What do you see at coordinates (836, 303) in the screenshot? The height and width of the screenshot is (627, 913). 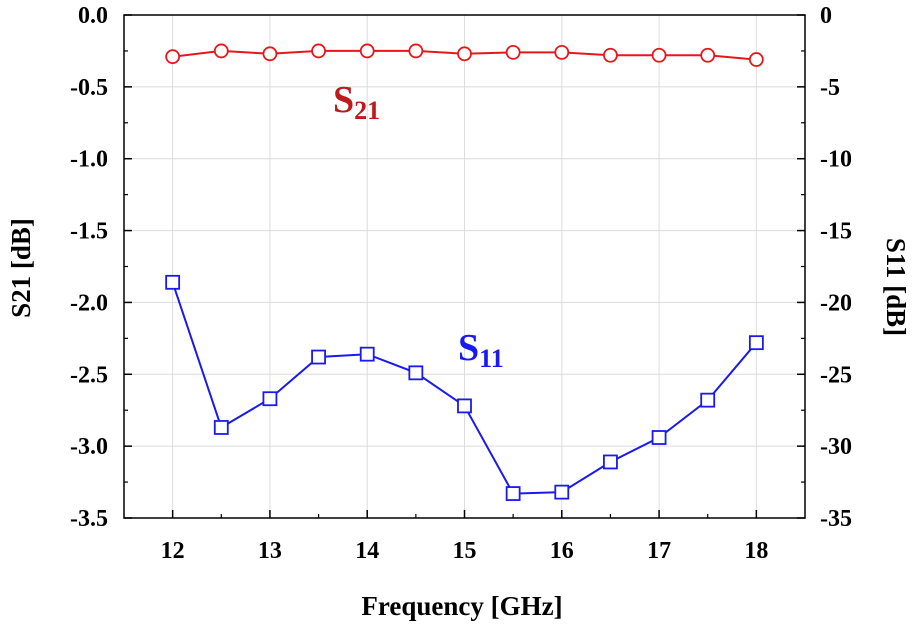 I see `y-right-tick-label: -20` at bounding box center [836, 303].